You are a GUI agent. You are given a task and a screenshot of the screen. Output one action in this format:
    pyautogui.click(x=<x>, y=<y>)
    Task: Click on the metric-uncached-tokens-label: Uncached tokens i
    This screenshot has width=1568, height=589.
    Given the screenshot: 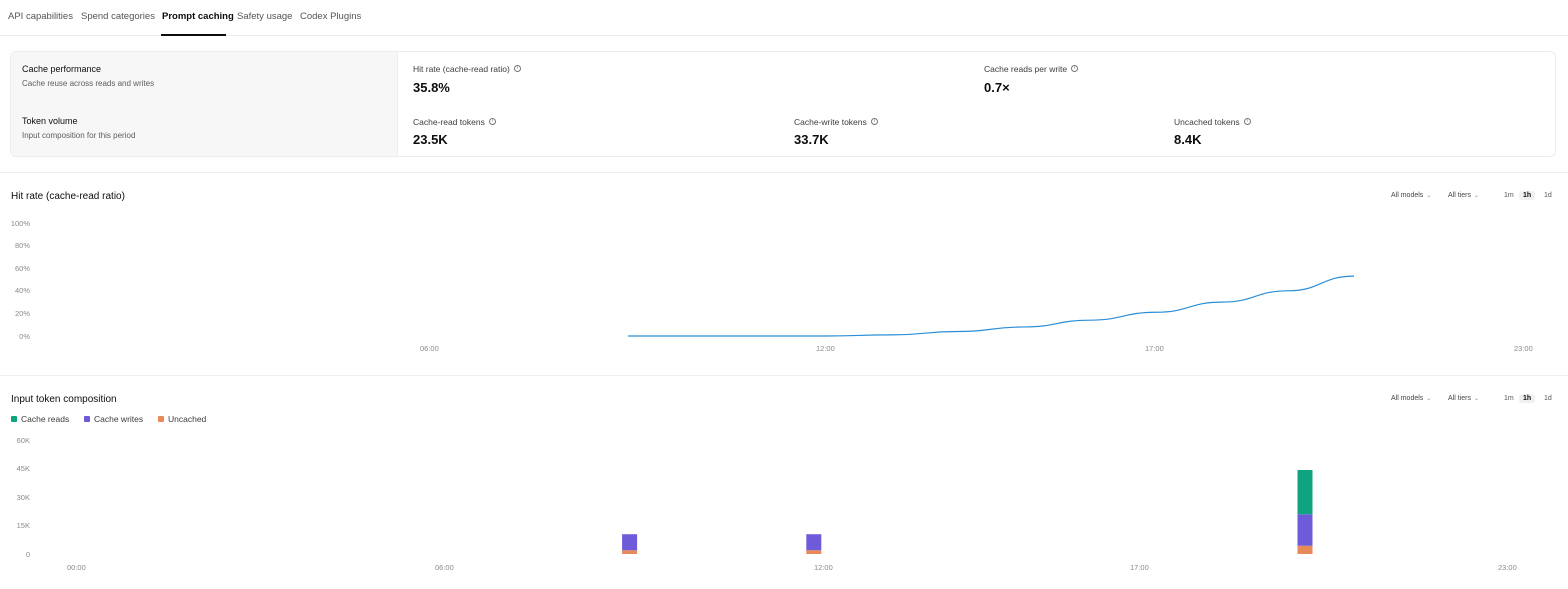 What is the action you would take?
    pyautogui.click(x=1212, y=122)
    